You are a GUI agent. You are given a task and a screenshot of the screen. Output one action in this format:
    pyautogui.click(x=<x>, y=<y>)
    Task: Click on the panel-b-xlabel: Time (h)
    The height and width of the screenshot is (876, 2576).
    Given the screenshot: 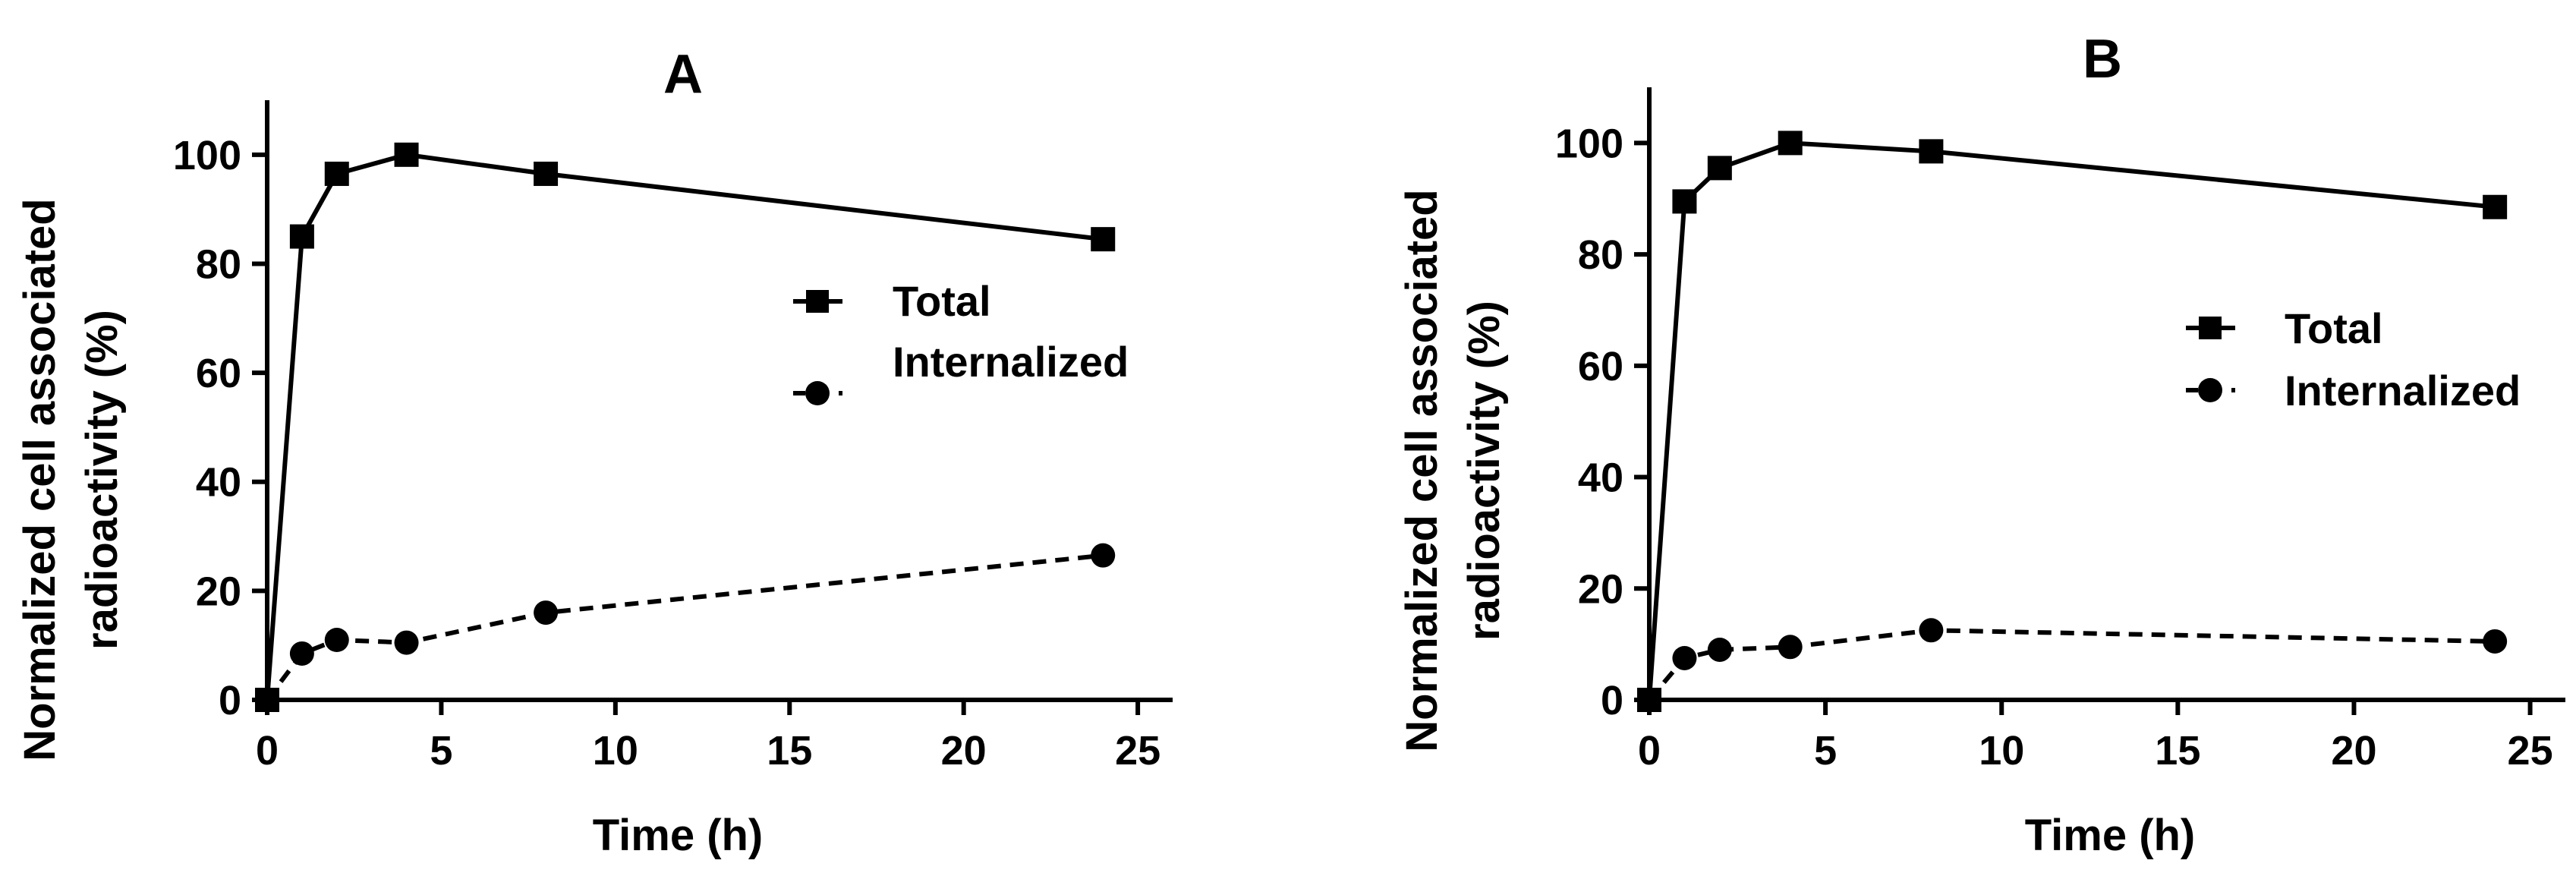 What is the action you would take?
    pyautogui.click(x=2110, y=835)
    